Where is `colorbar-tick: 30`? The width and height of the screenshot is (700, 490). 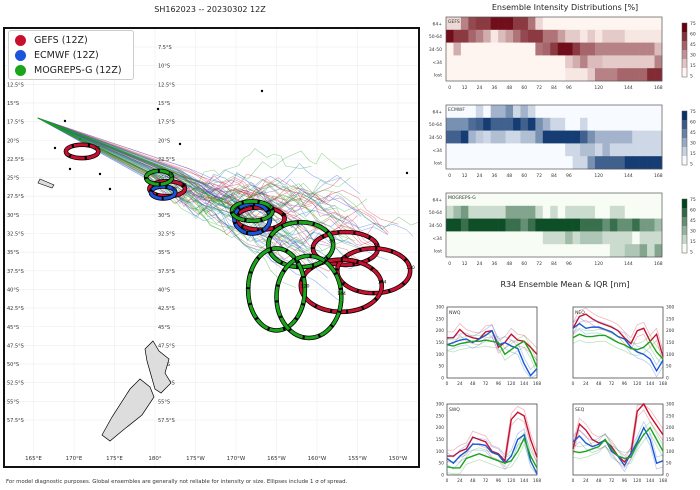 colorbar-tick: 30 is located at coordinates (693, 144).